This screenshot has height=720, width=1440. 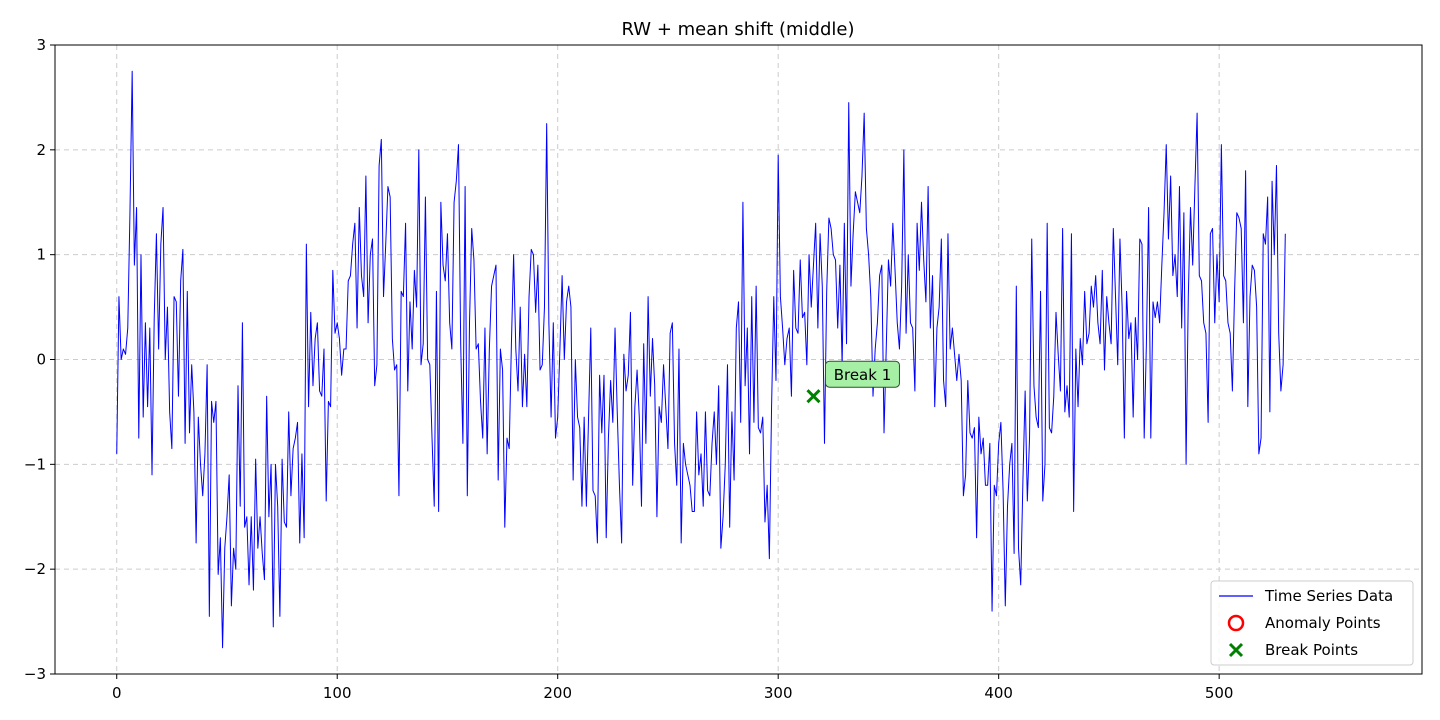 I want to click on y-tick-label: −3, so click(x=35, y=674).